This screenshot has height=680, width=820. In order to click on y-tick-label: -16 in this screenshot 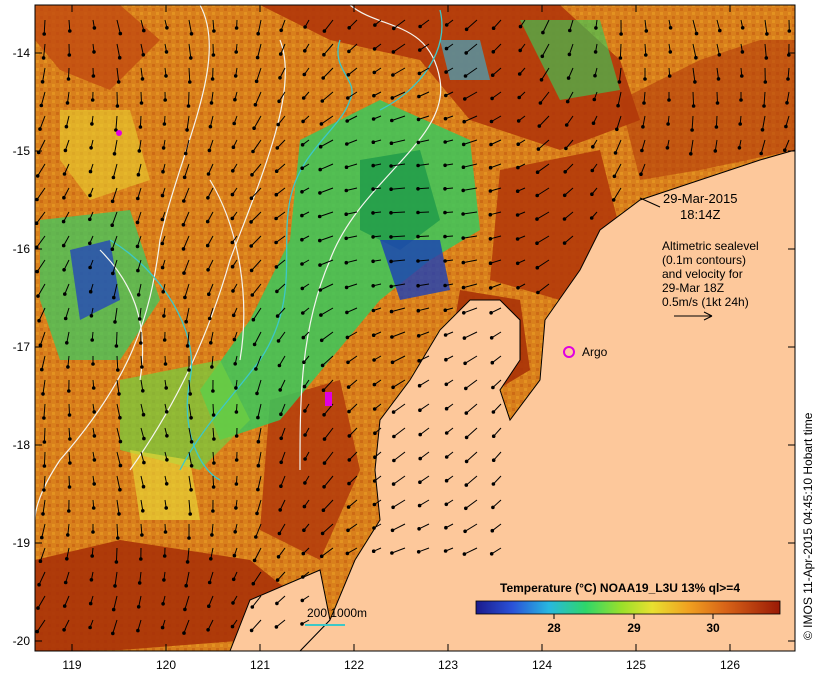, I will do `click(22, 249)`.